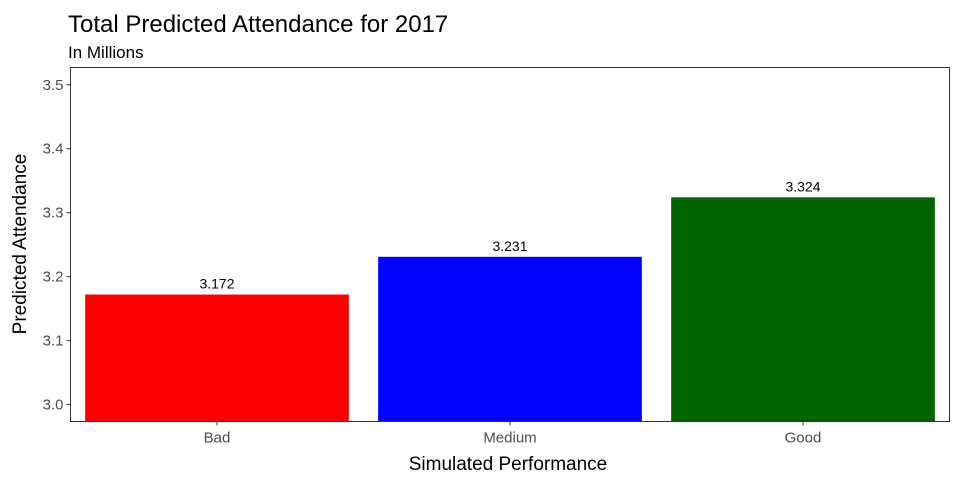  I want to click on y-tick-label: 3.0, so click(53, 405).